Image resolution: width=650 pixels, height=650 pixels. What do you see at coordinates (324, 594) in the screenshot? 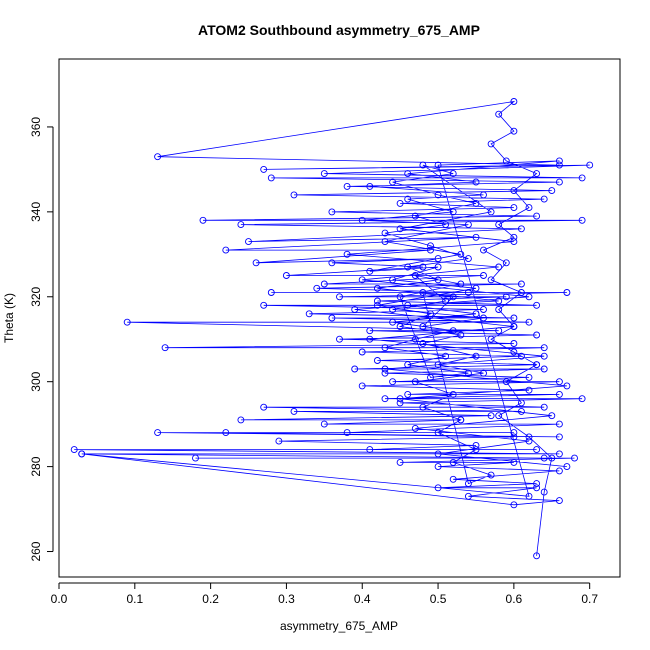
I see `x-axis: 0.0 0.1 0.2 0.3 0.4 0.5 0.6 0.7` at bounding box center [324, 594].